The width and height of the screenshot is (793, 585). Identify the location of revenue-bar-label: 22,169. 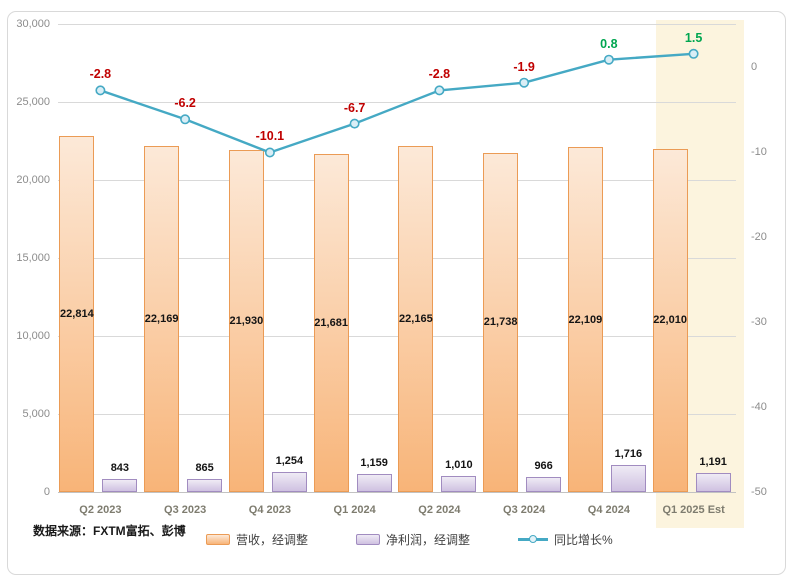
(161, 319).